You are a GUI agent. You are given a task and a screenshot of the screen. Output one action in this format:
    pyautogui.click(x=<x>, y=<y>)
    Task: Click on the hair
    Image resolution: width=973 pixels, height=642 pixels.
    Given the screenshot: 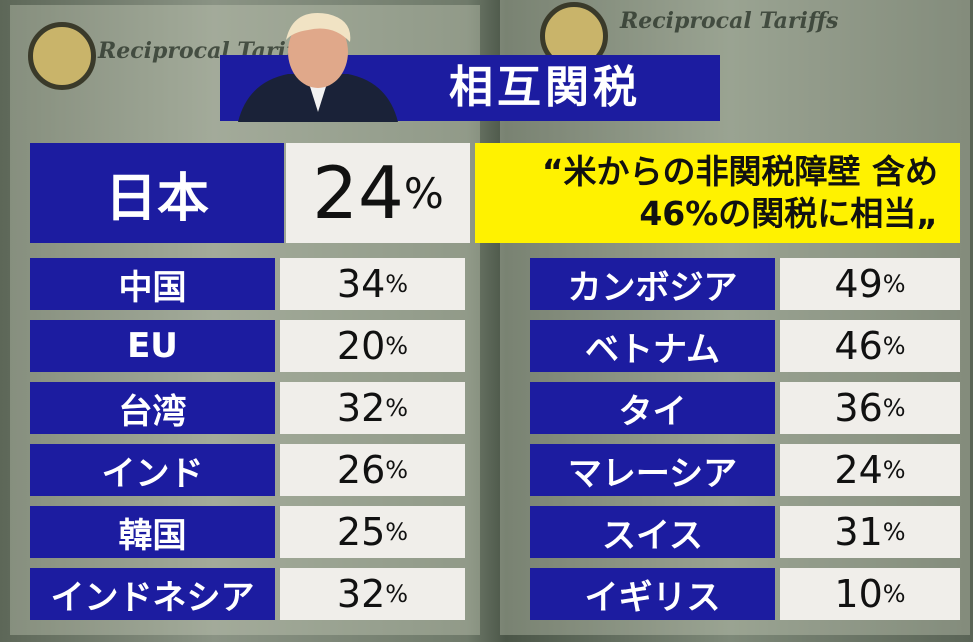 What is the action you would take?
    pyautogui.click(x=318, y=27)
    